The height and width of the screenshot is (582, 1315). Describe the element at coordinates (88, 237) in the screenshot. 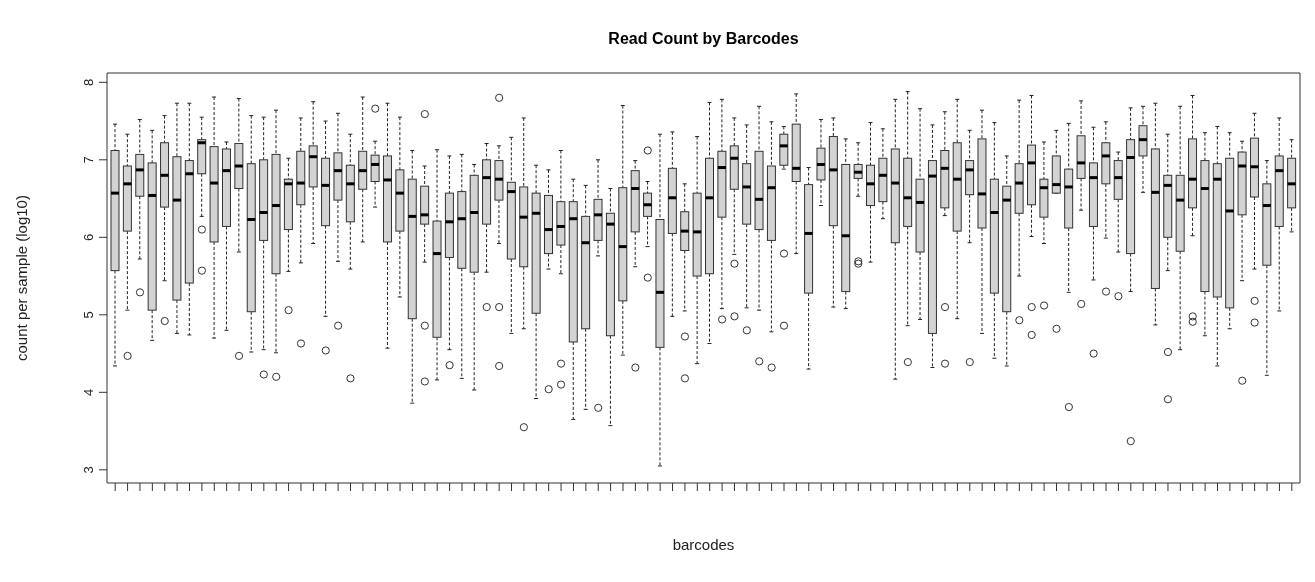

I see `y-tick-label: 6` at that location.